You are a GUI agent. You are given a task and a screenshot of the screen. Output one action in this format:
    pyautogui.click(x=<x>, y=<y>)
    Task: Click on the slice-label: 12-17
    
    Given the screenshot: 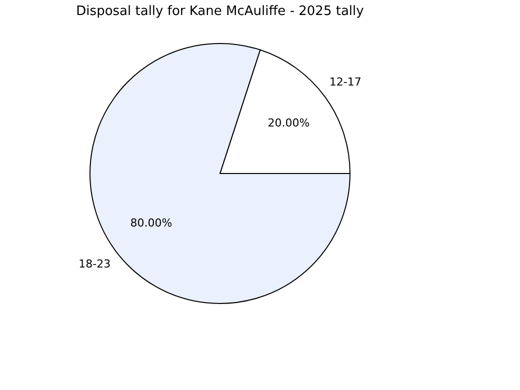 What is the action you would take?
    pyautogui.click(x=345, y=81)
    